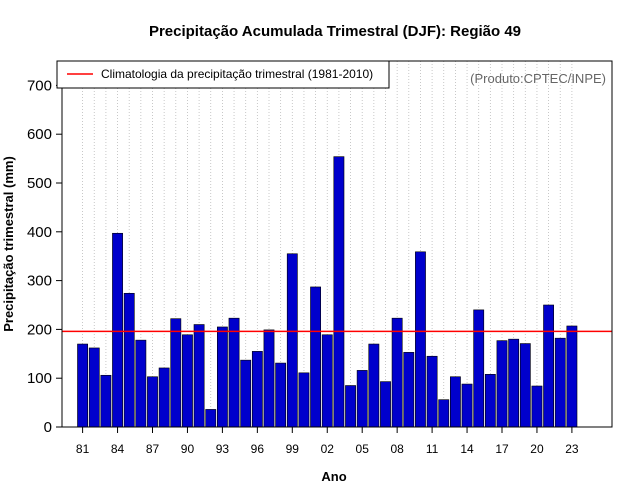 The height and width of the screenshot is (500, 640). Describe the element at coordinates (333, 476) in the screenshot. I see `x-axis-label: Ano` at that location.